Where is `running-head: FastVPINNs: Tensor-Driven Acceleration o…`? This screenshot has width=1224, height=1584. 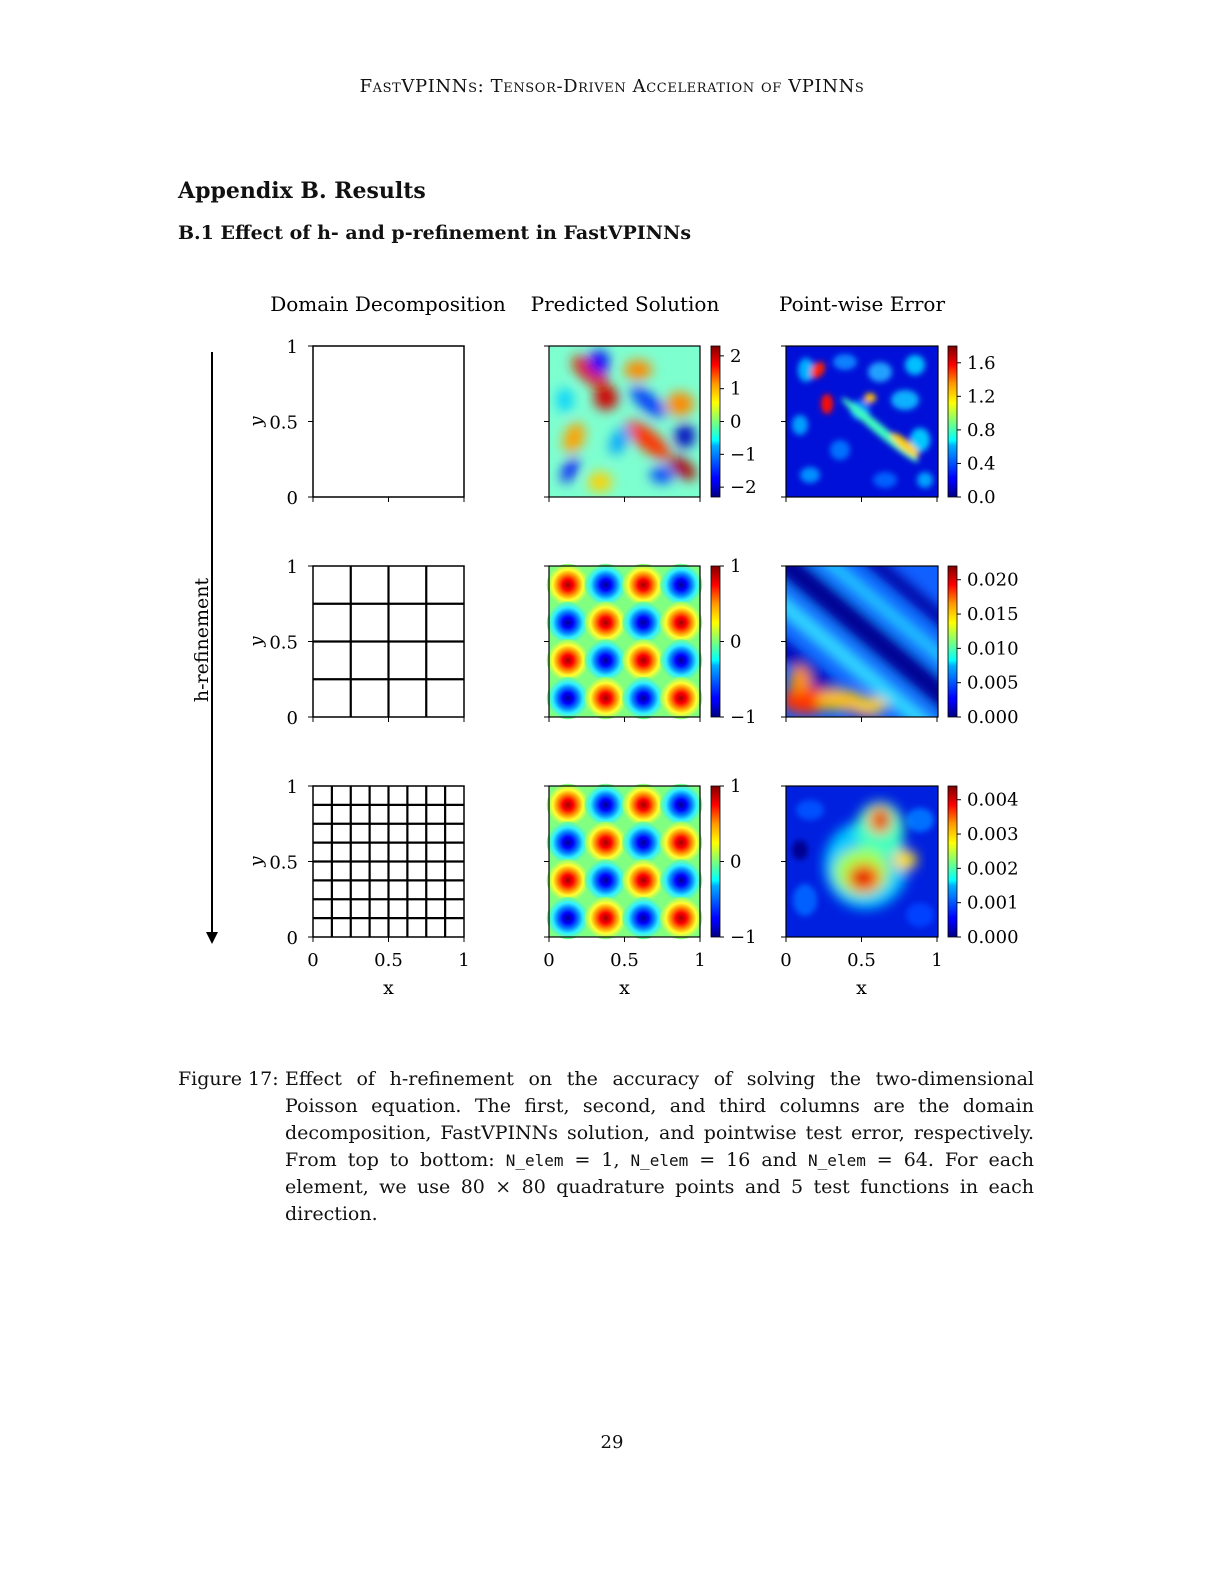
running-head: FastVPINNs: Tensor-Driven Acceleration o… is located at coordinates (612, 86).